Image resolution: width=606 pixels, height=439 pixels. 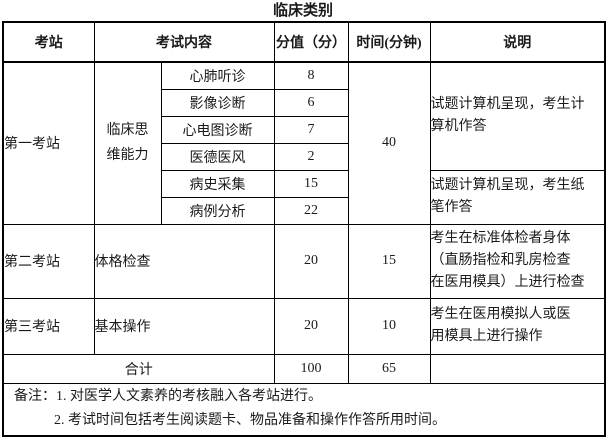 What do you see at coordinates (311, 368) in the screenshot?
I see `total-score-cell: 100` at bounding box center [311, 368].